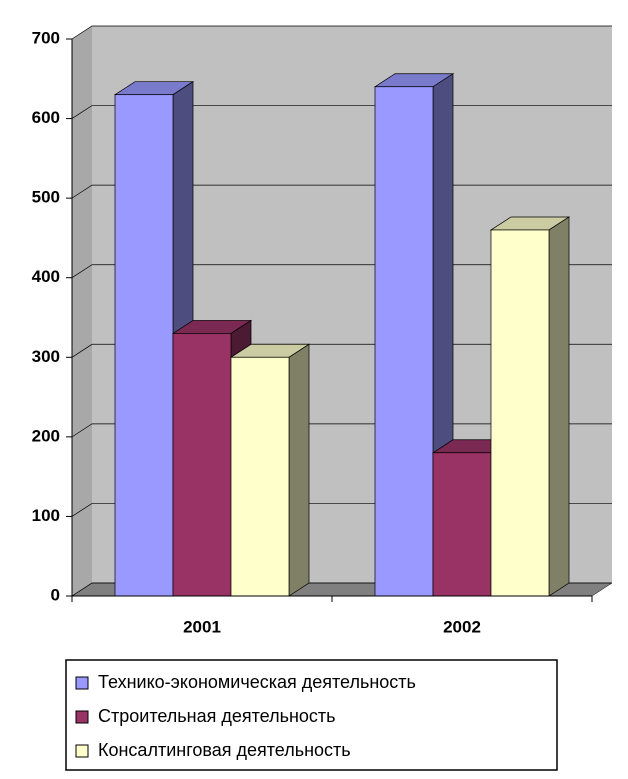 This screenshot has width=628, height=779. Describe the element at coordinates (257, 682) in the screenshot. I see `legend-label: Технико-экономическая деятельность` at that location.